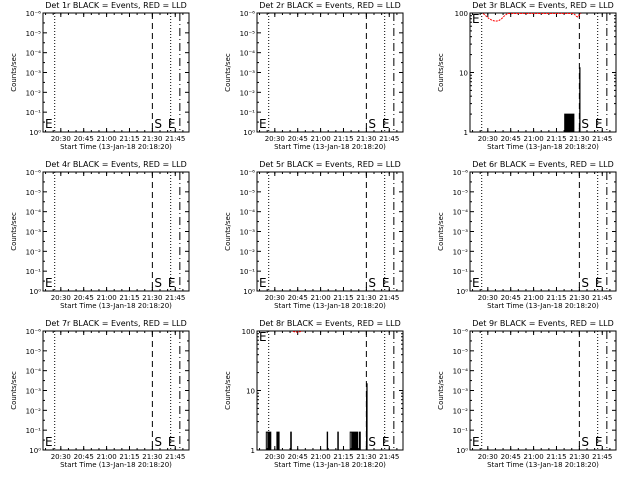 The image size is (640, 480). Describe the element at coordinates (543, 147) in the screenshot. I see `x-axis-label-3: Start Time (13-Jan-18 20:18:20)` at that location.